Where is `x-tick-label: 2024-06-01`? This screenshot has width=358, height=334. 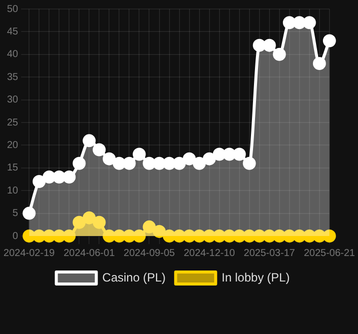 x-tick-label: 2024-06-01 is located at coordinates (90, 253).